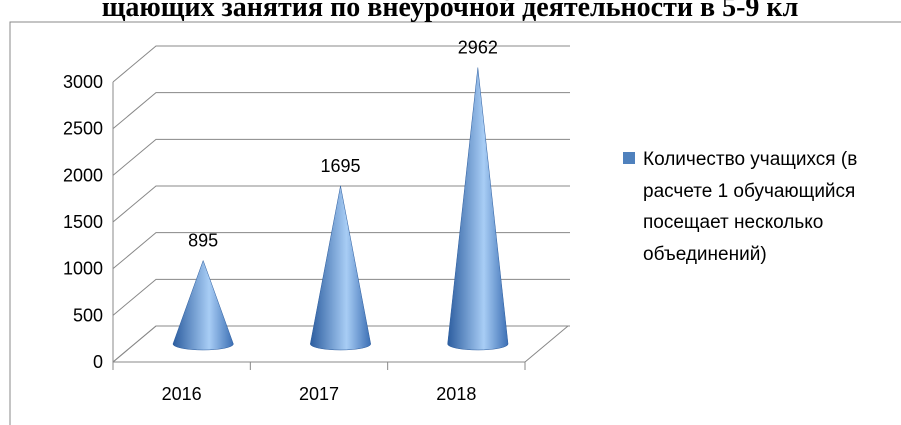  Describe the element at coordinates (340, 166) in the screenshot. I see `data-label: 1695` at that location.